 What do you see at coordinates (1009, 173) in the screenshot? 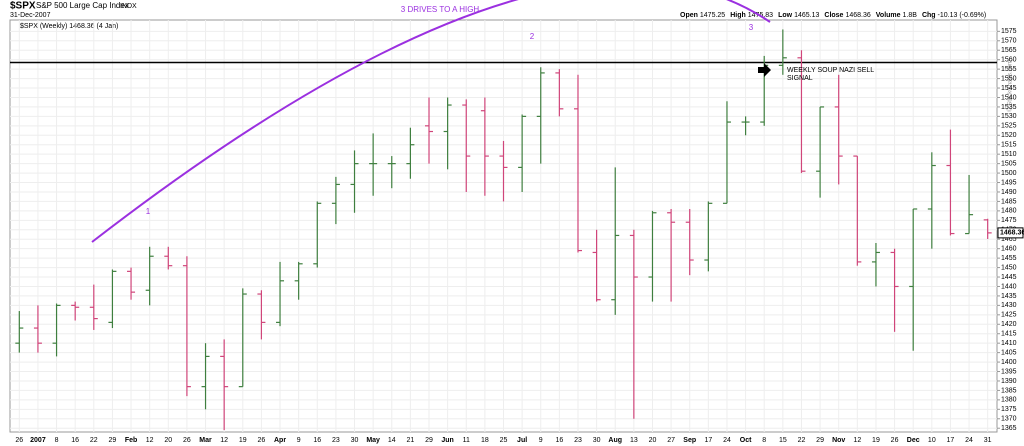
I see `y-tick-label: 1500` at bounding box center [1009, 173].